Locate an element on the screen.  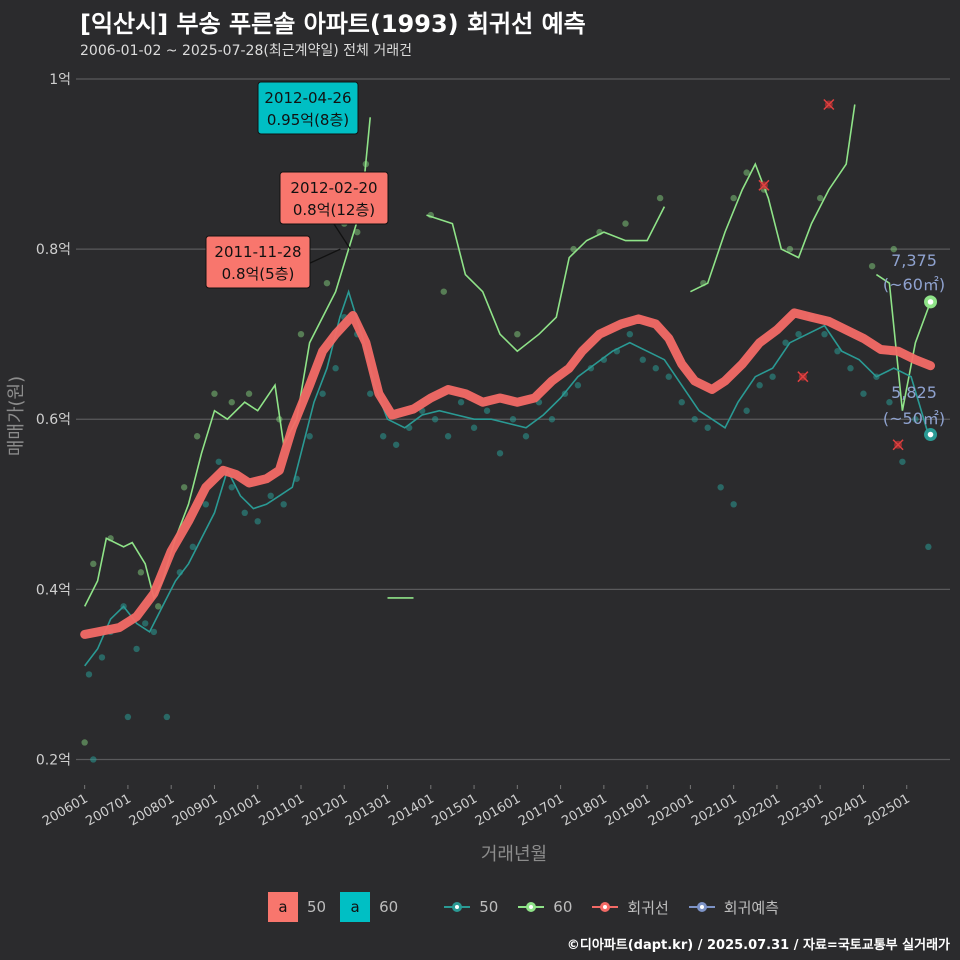
x-tick-label: 200601 is located at coordinates (65, 810).